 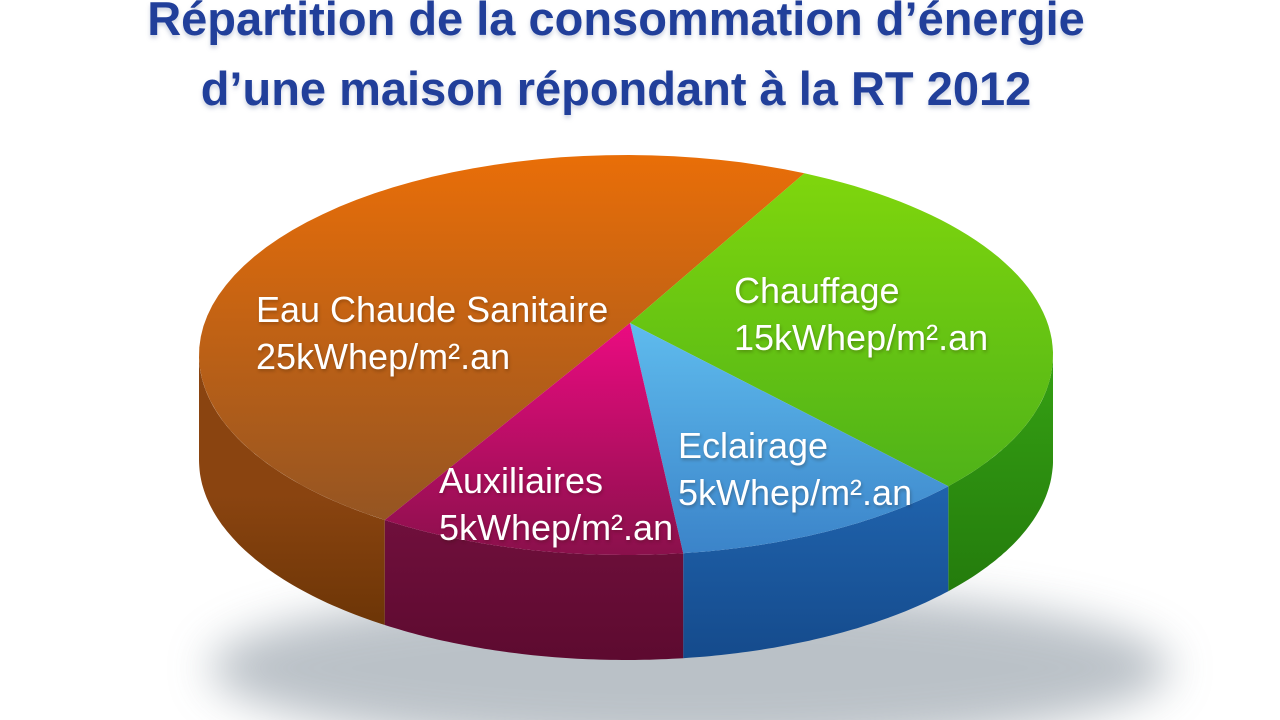 I want to click on chart-title-line2: d’une maison répondant à la RT 2012, so click(x=616, y=88).